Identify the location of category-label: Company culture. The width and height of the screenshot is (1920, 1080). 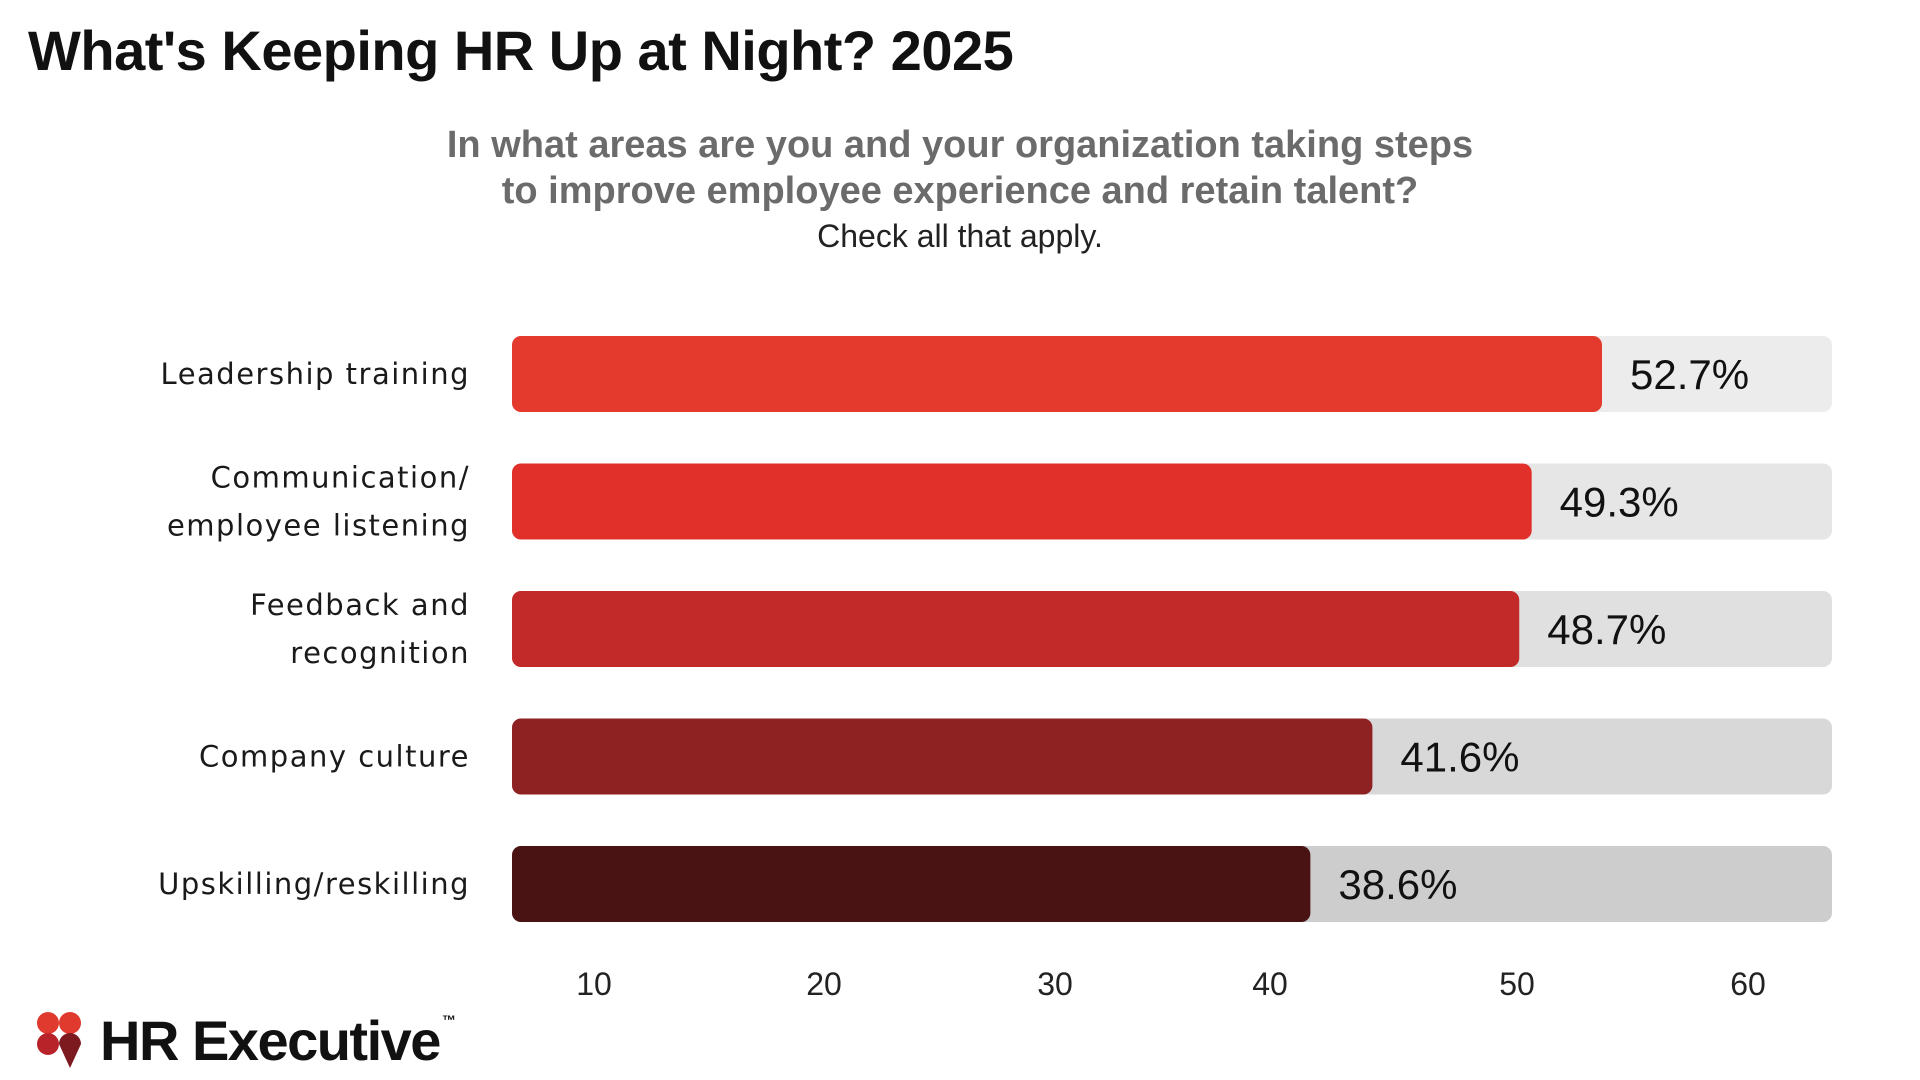
(334, 757).